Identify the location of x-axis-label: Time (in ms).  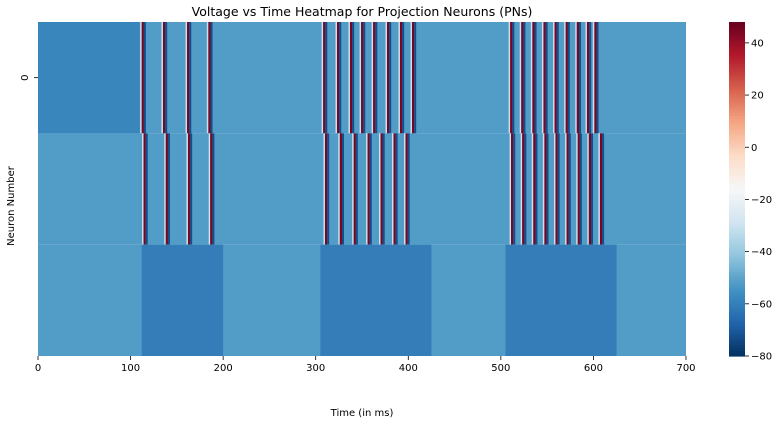
(362, 413).